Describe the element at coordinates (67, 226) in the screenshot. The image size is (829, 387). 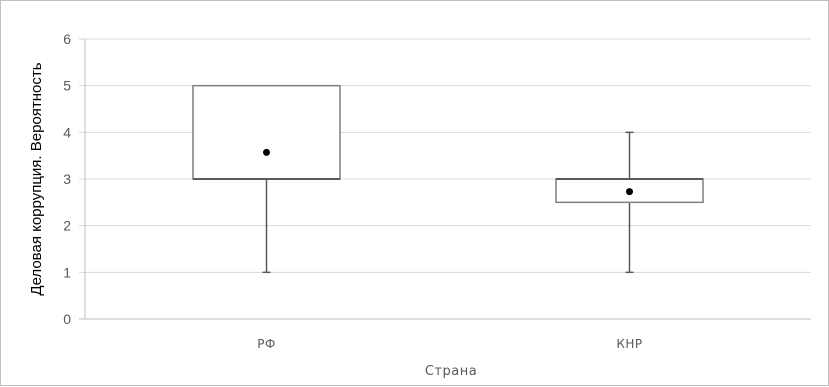
I see `y-tick-label: 2` at that location.